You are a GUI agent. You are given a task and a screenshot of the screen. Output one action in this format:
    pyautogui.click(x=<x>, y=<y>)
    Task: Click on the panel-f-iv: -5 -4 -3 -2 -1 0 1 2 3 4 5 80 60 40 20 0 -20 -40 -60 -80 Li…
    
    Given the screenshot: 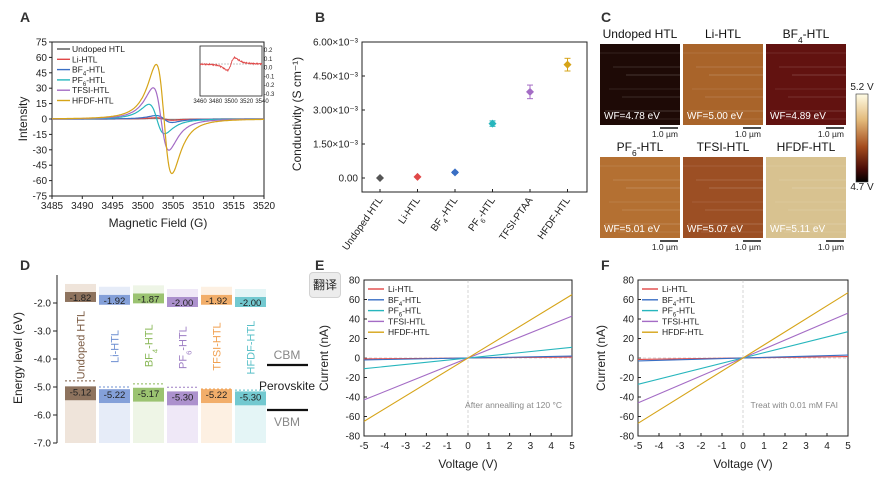 What is the action you would take?
    pyautogui.click(x=722, y=374)
    